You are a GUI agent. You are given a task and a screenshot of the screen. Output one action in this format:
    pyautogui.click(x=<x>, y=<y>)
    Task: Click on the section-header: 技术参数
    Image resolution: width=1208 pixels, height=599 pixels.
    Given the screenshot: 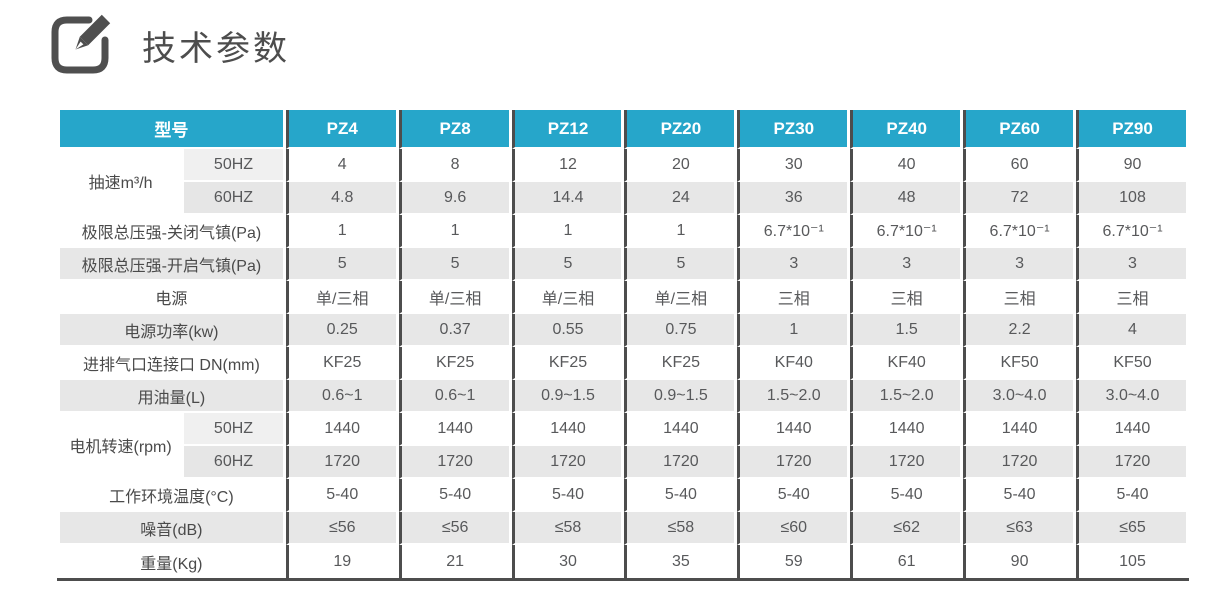 What is the action you would take?
    pyautogui.click(x=628, y=45)
    